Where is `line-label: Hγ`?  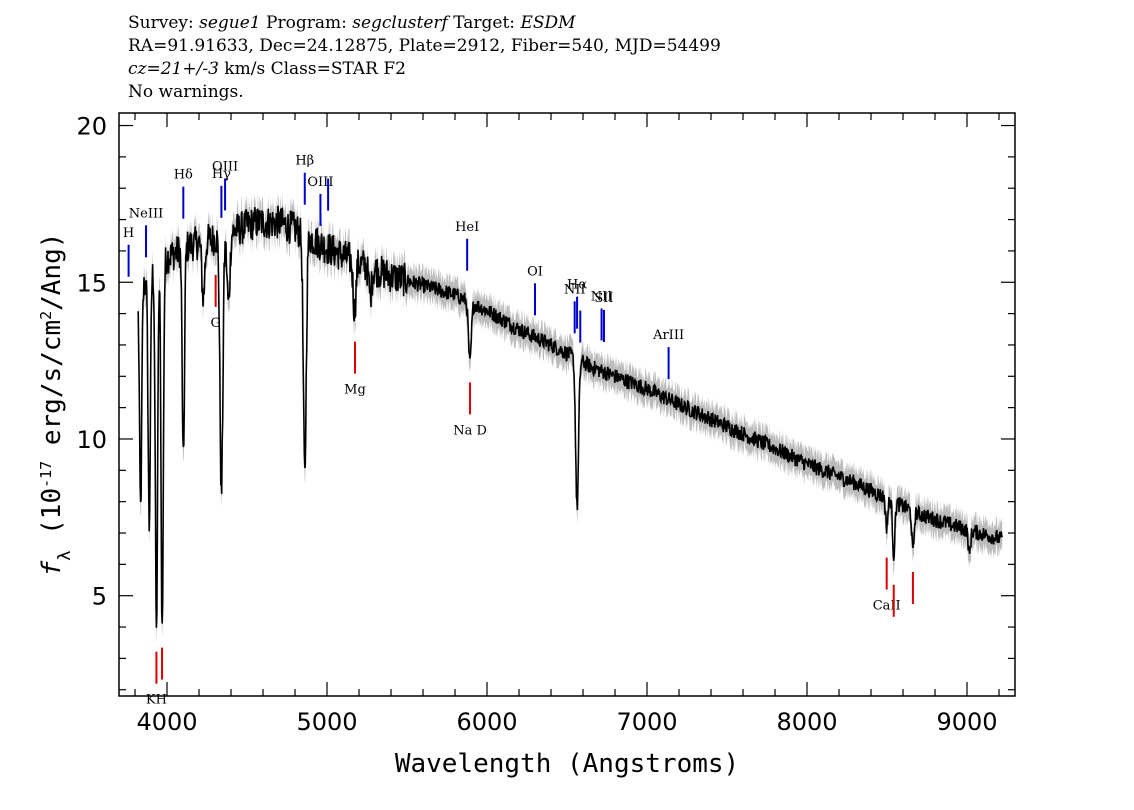 line-label: Hγ is located at coordinates (221, 174).